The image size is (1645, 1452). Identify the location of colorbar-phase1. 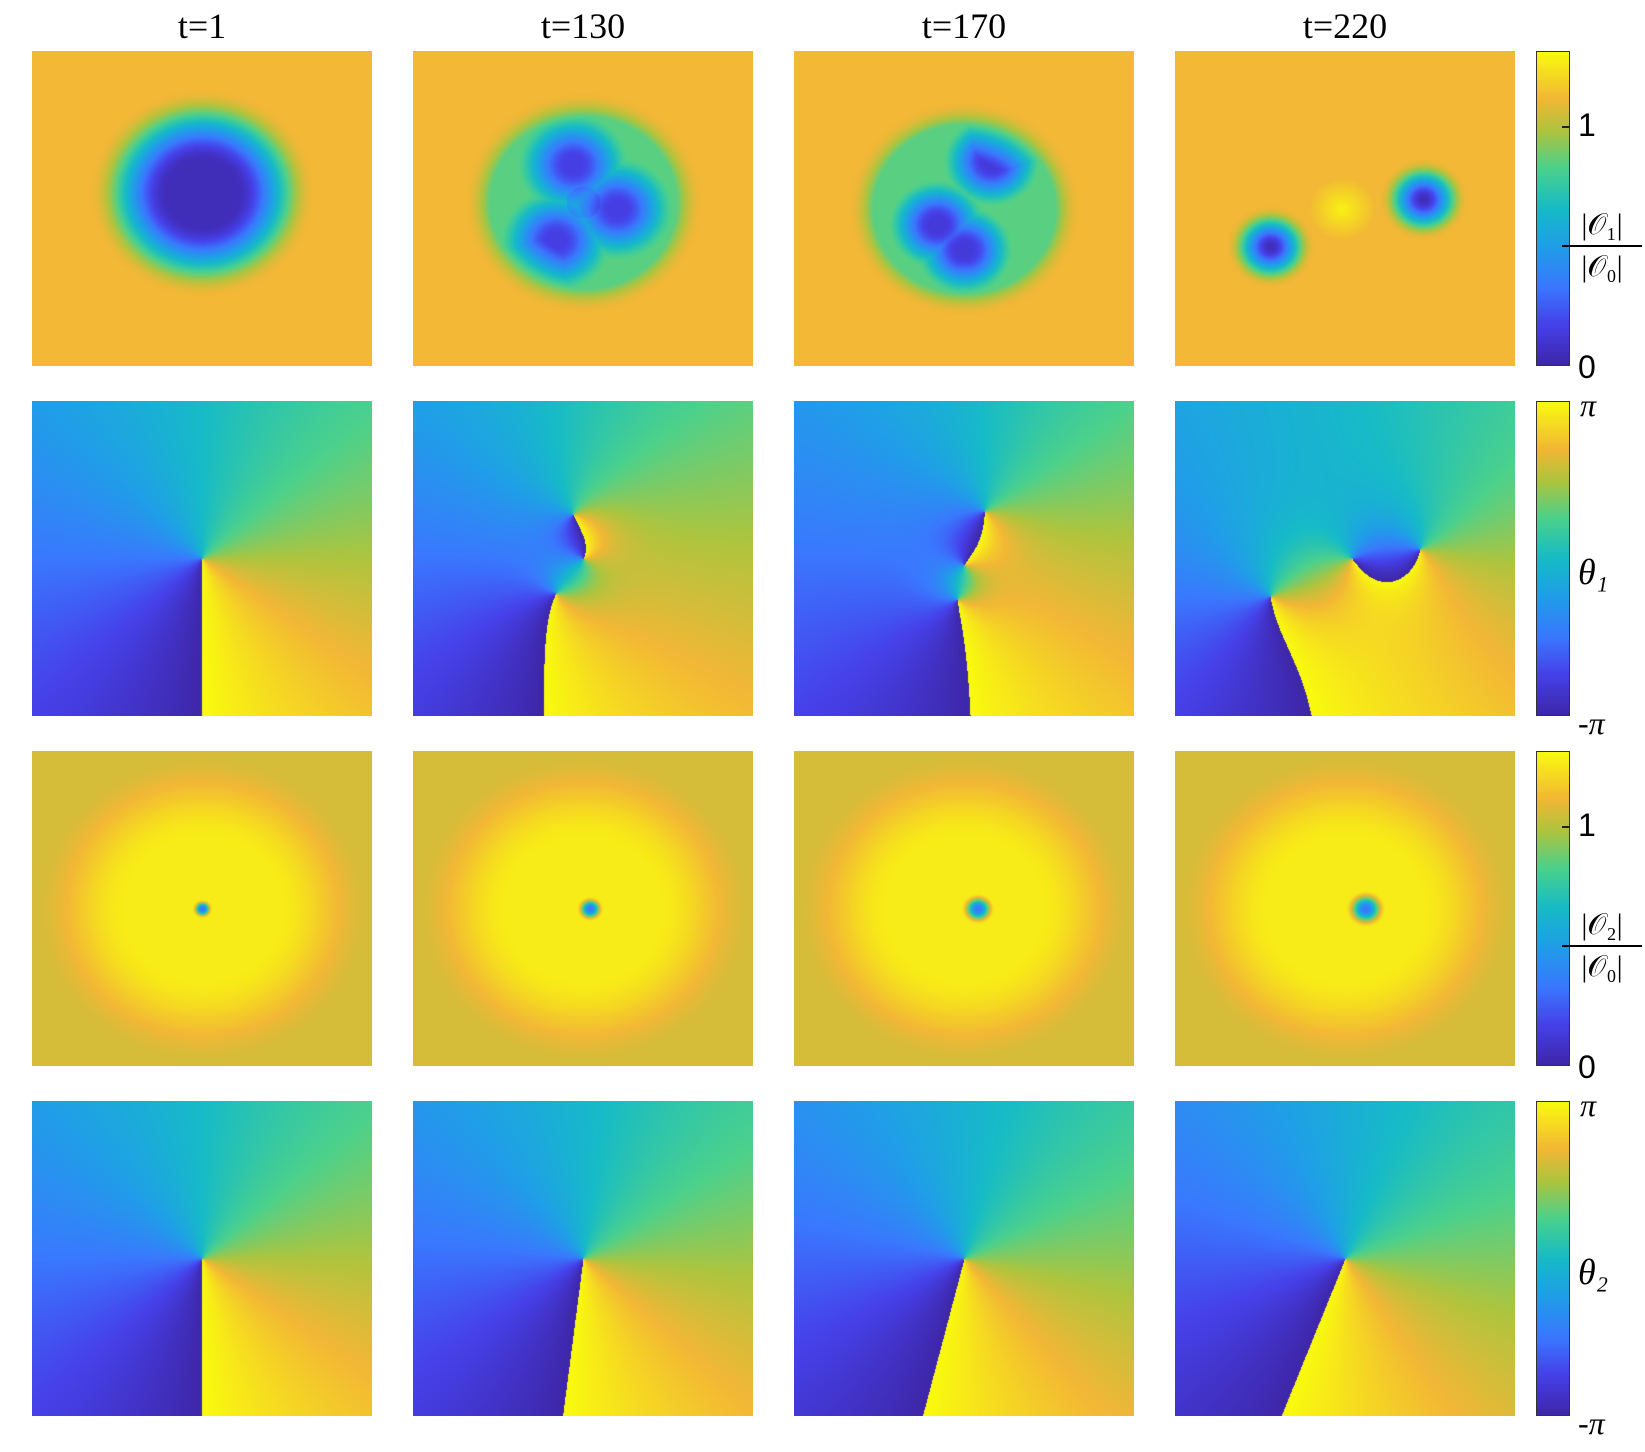
(1553, 558).